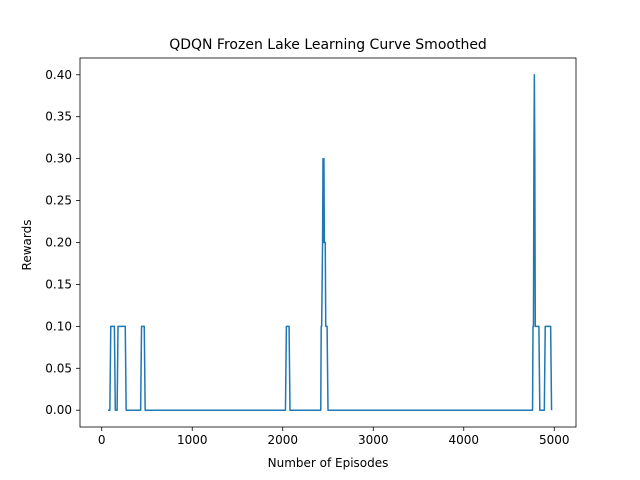 This screenshot has width=640, height=480. What do you see at coordinates (58, 159) in the screenshot?
I see `y-tick-label: 0.30` at bounding box center [58, 159].